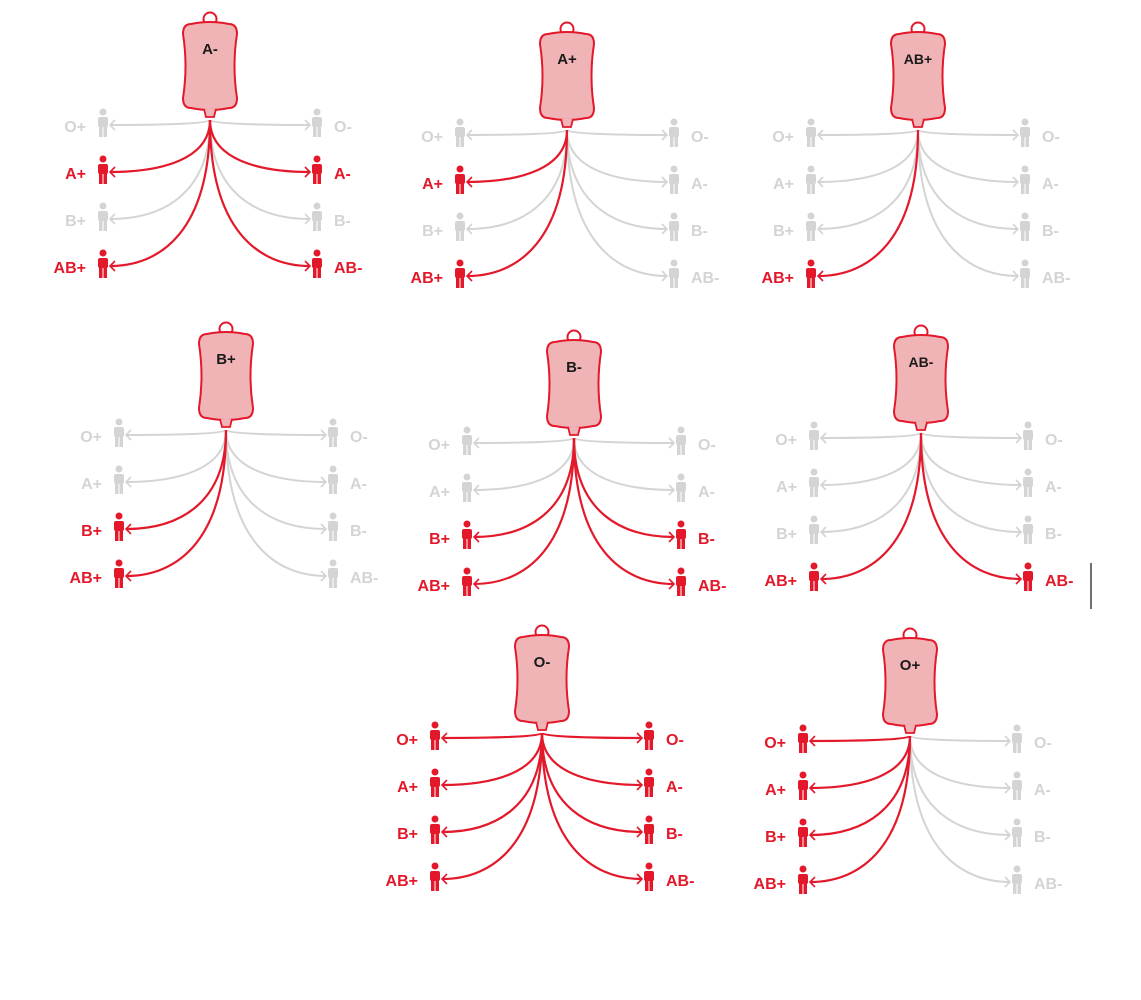  I want to click on donor-diagram-O-: O- O+ A+ B+ AB+ O- A- B- AB-, so click(540, 757).